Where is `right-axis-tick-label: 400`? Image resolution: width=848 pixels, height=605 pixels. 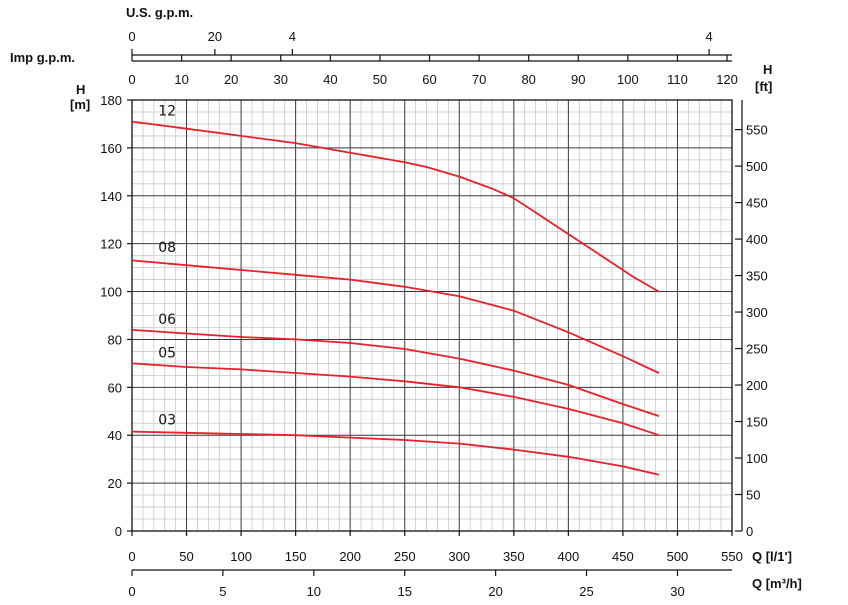 right-axis-tick-label: 400 is located at coordinates (757, 239).